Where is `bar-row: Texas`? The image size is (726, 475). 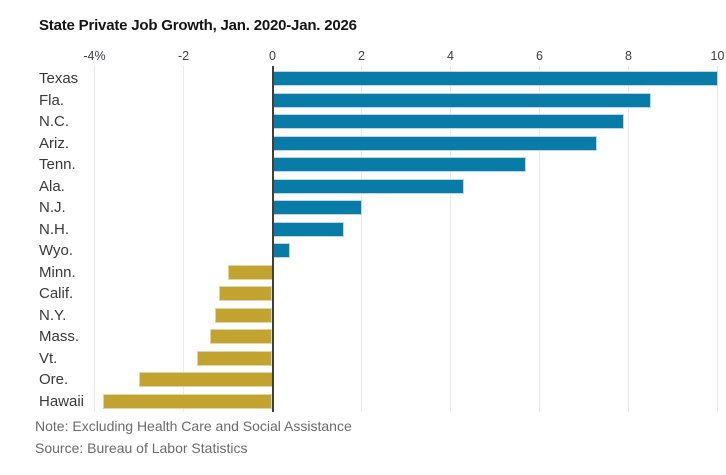
bar-row: Texas is located at coordinates (363, 79).